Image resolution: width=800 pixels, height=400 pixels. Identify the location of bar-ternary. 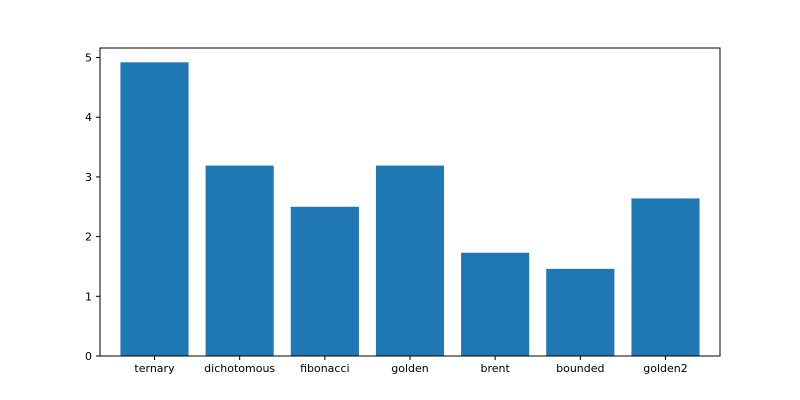
(154, 209).